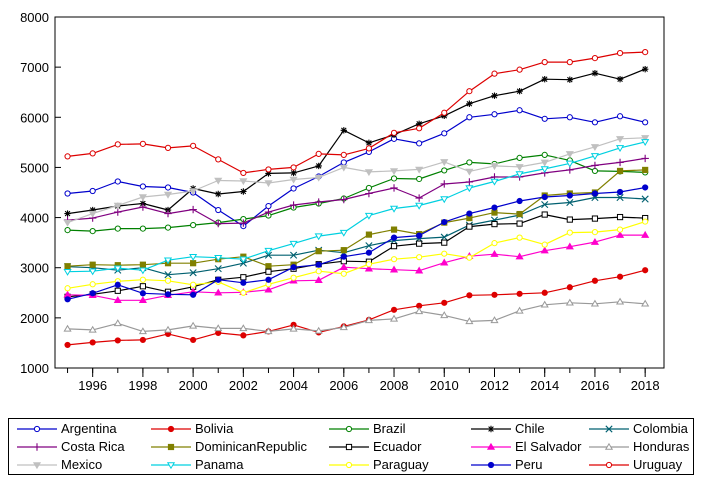 Image resolution: width=703 pixels, height=481 pixels. Describe the element at coordinates (401, 464) in the screenshot. I see `legend-label: Paraguay` at that location.